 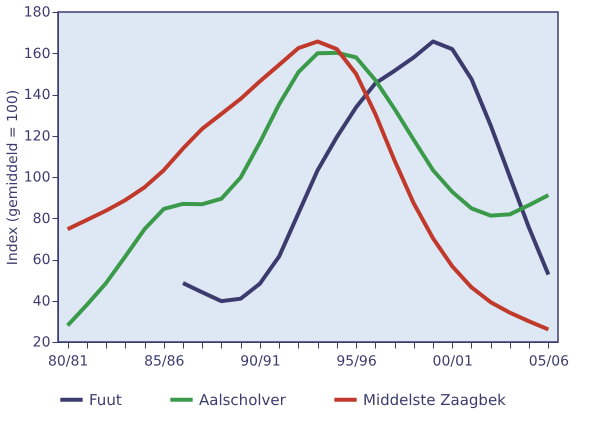 What do you see at coordinates (12, 178) in the screenshot?
I see `y-axis-title: Index (gemiddeld = 100)` at bounding box center [12, 178].